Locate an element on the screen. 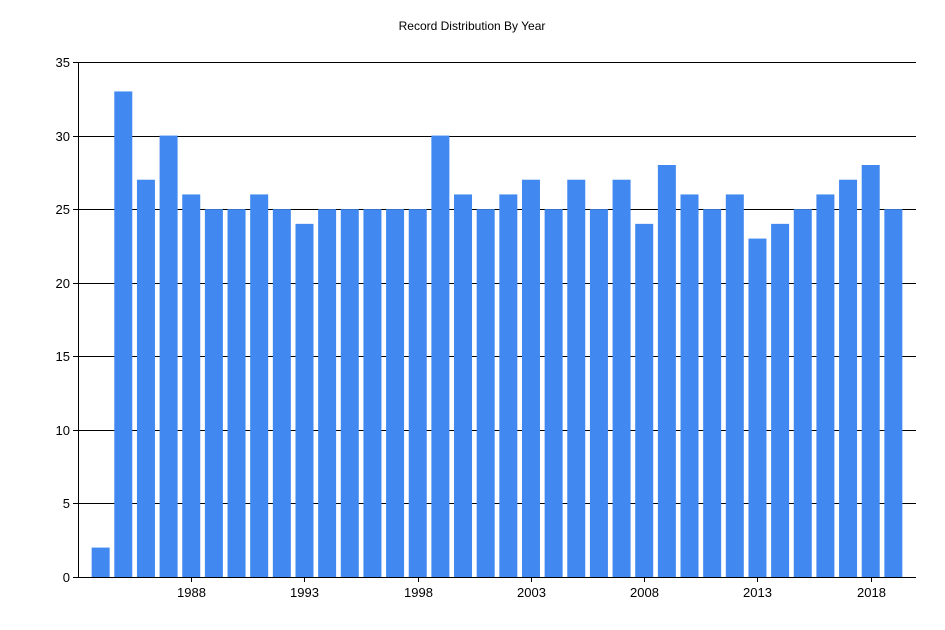 The image size is (945, 630). bar-1999 is located at coordinates (440, 356).